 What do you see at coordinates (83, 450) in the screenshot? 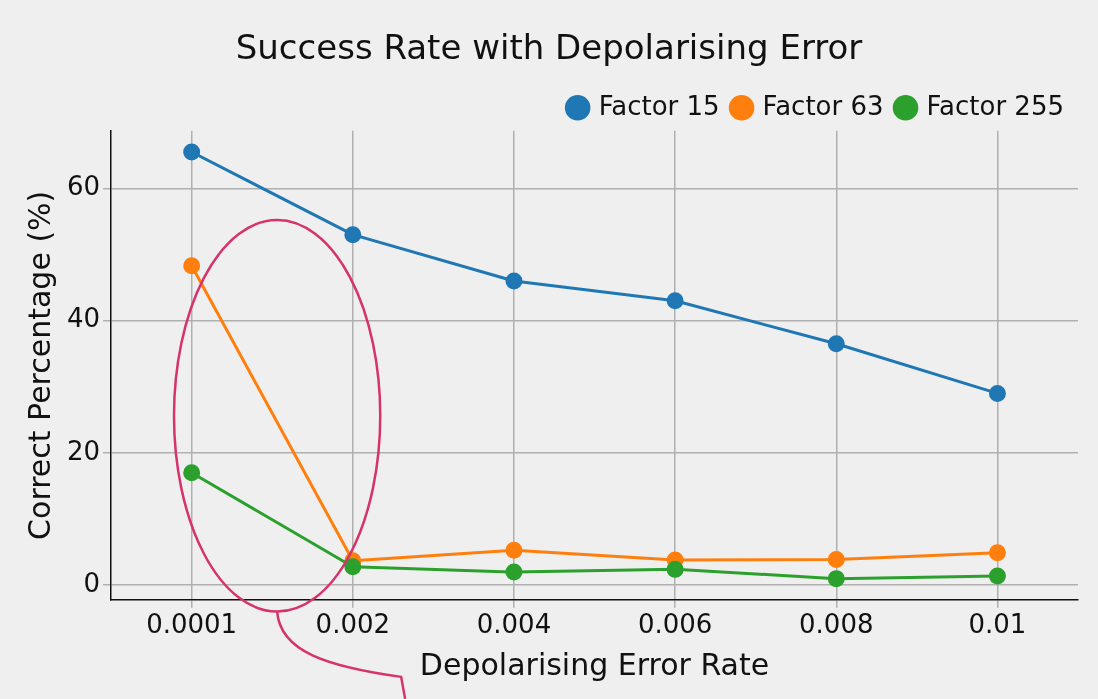
I see `y-tick-label: 20` at bounding box center [83, 450].